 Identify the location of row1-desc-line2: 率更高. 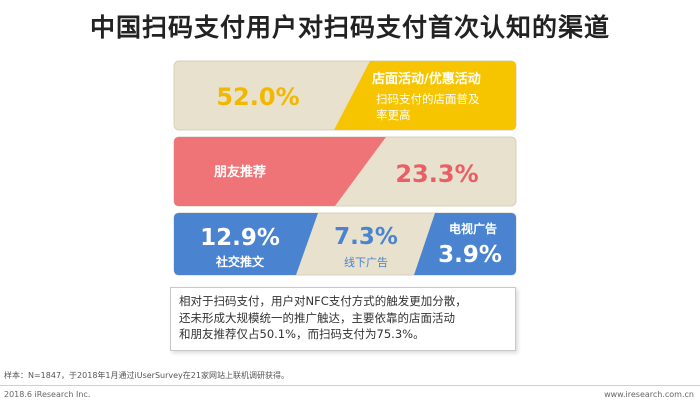
(393, 115).